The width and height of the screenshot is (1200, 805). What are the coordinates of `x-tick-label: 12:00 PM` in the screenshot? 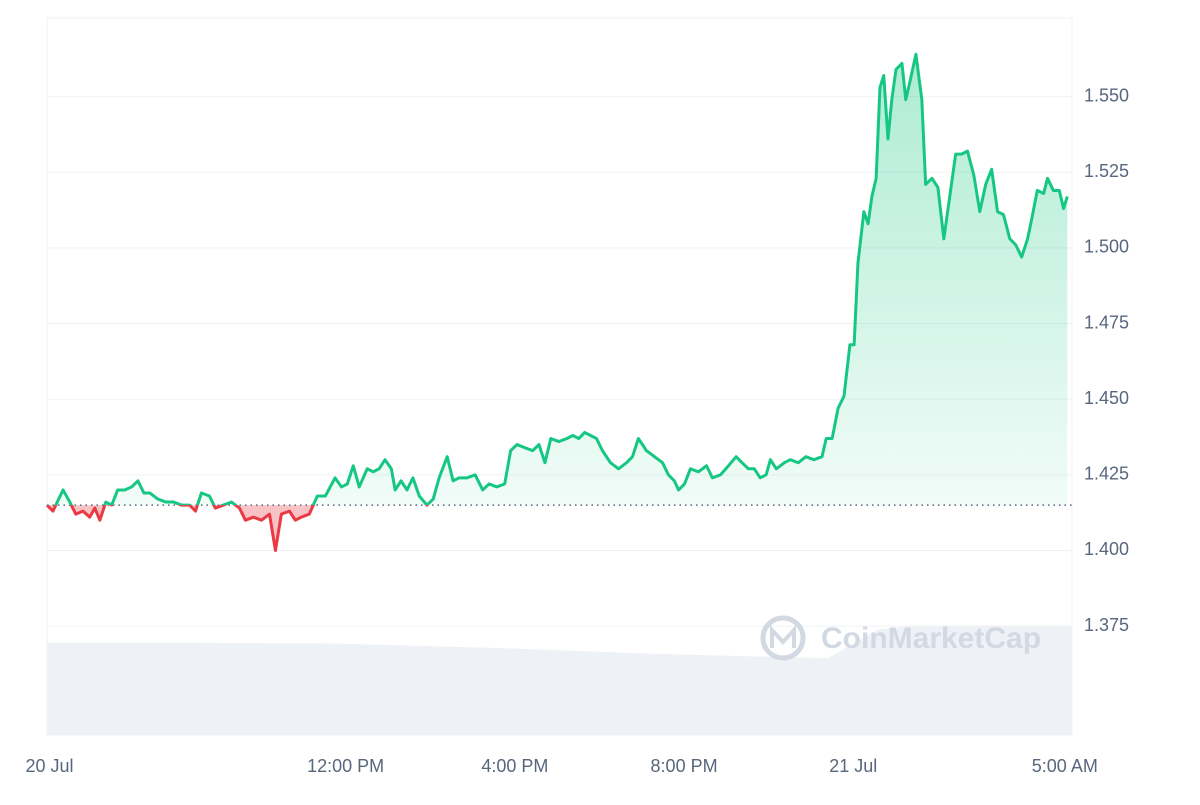 It's located at (345, 766).